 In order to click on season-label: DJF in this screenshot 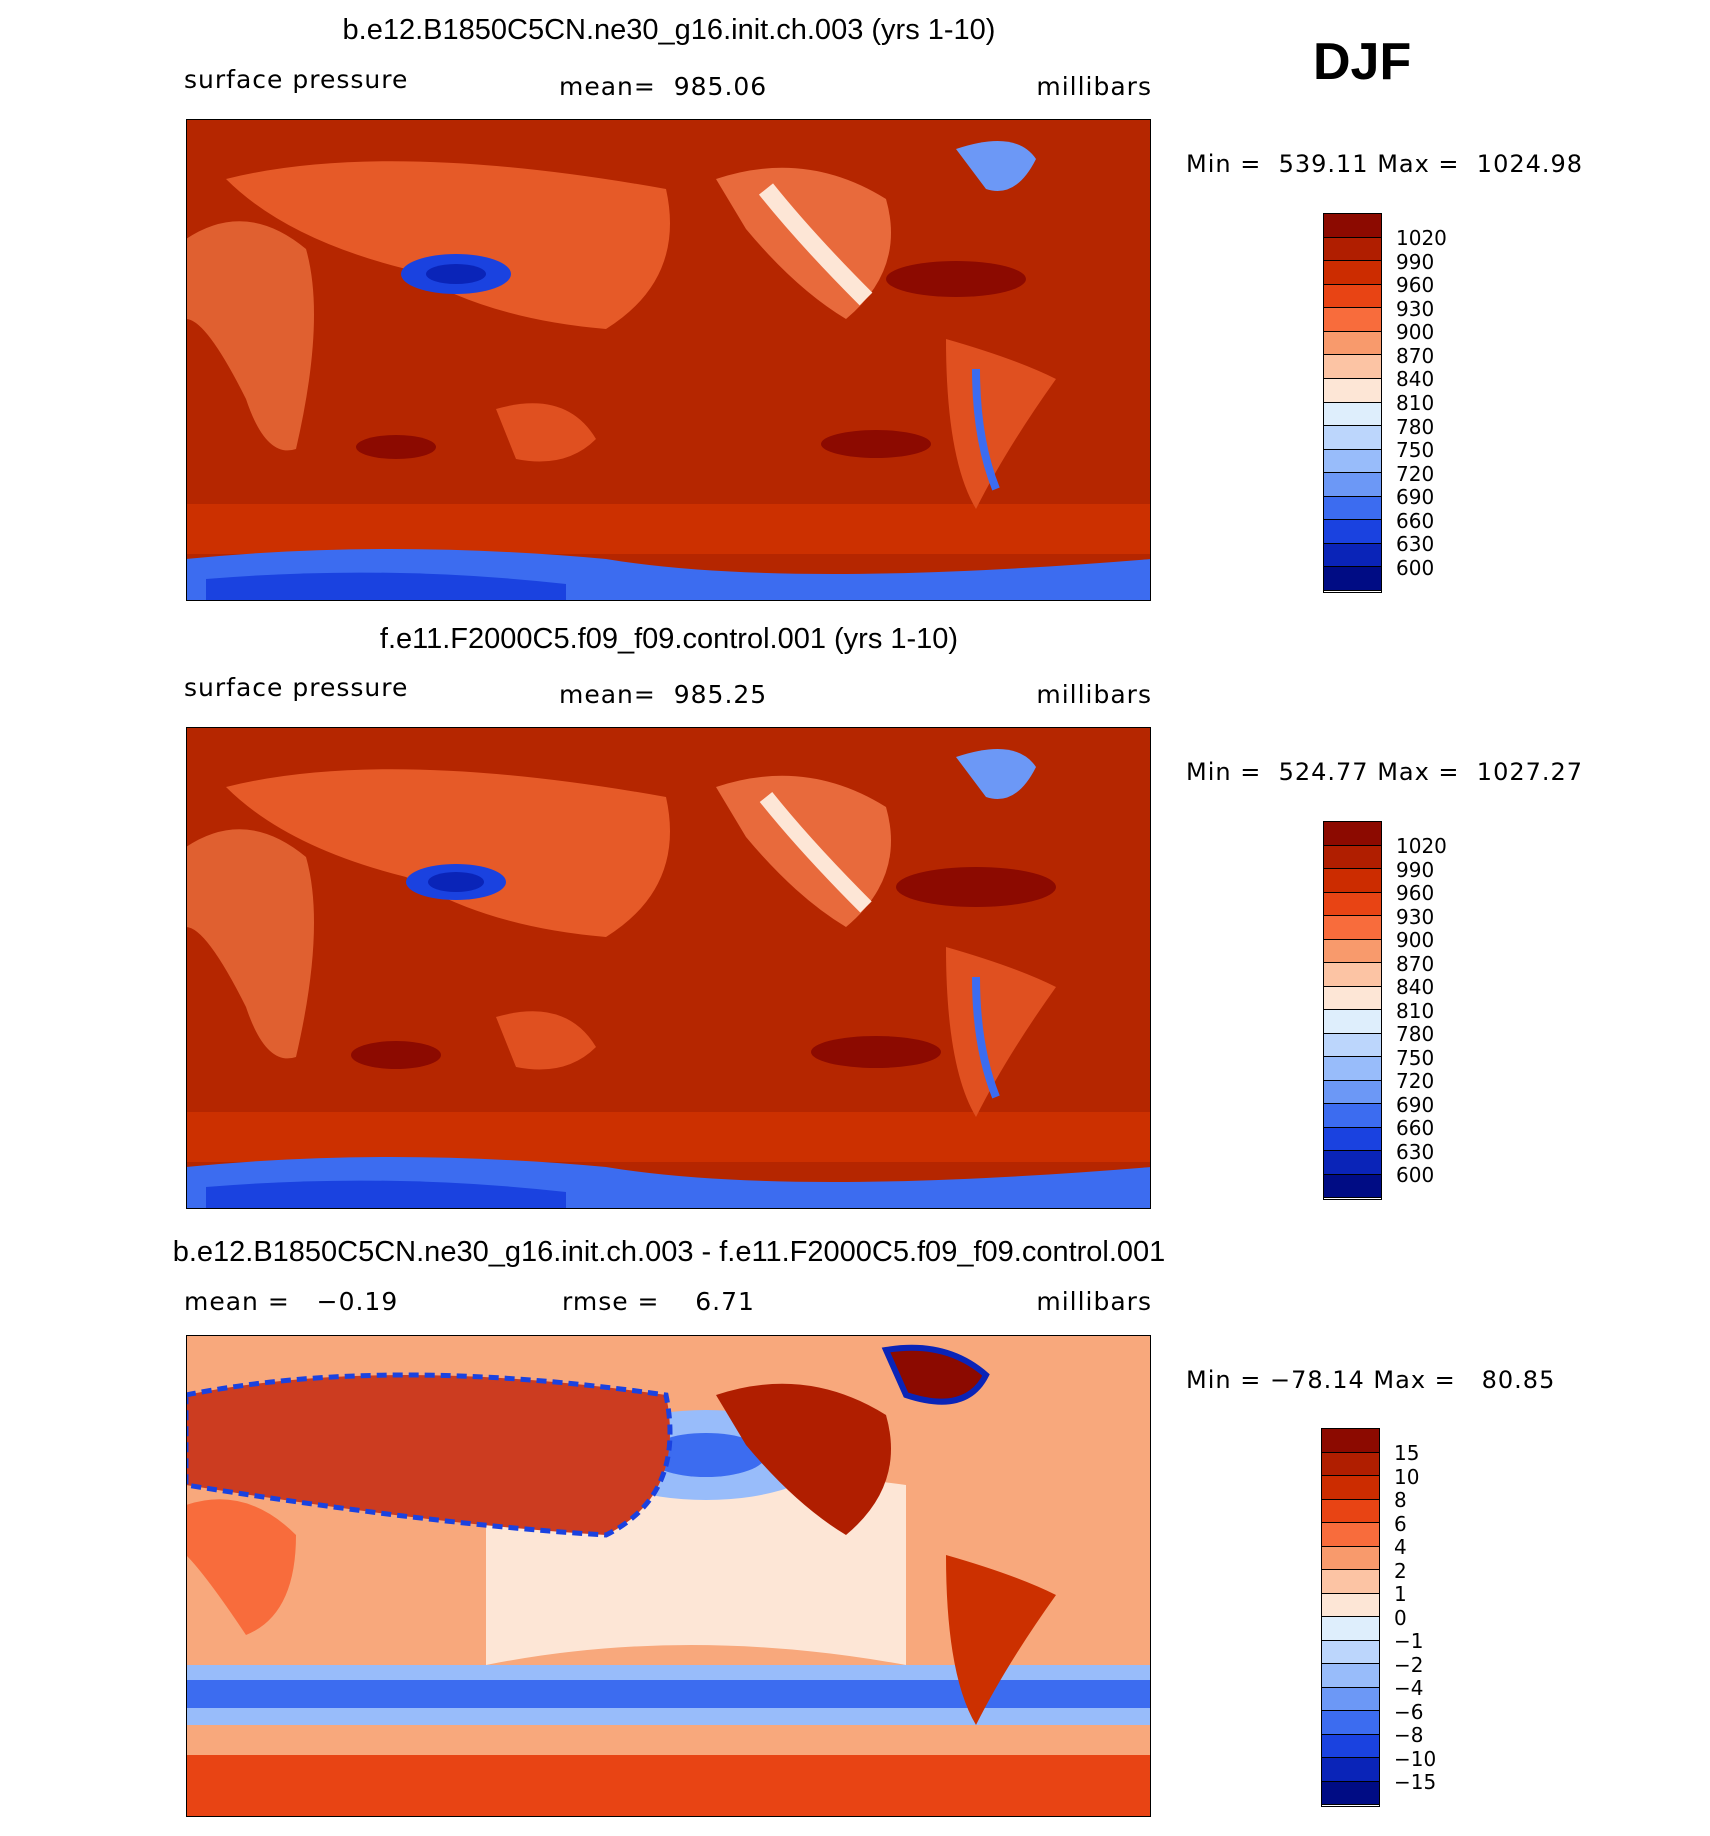, I will do `click(1362, 62)`.